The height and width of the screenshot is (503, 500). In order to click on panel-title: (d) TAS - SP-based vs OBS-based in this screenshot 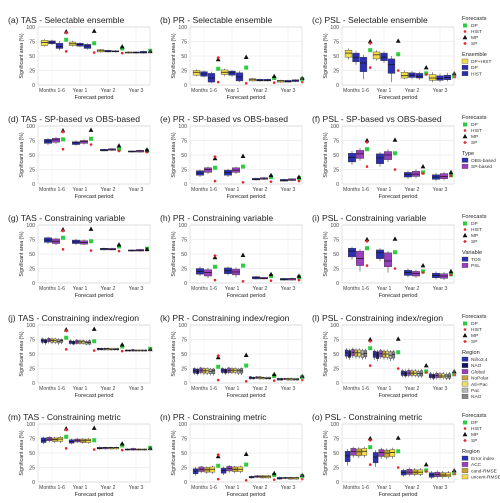, I will do `click(74, 119)`.